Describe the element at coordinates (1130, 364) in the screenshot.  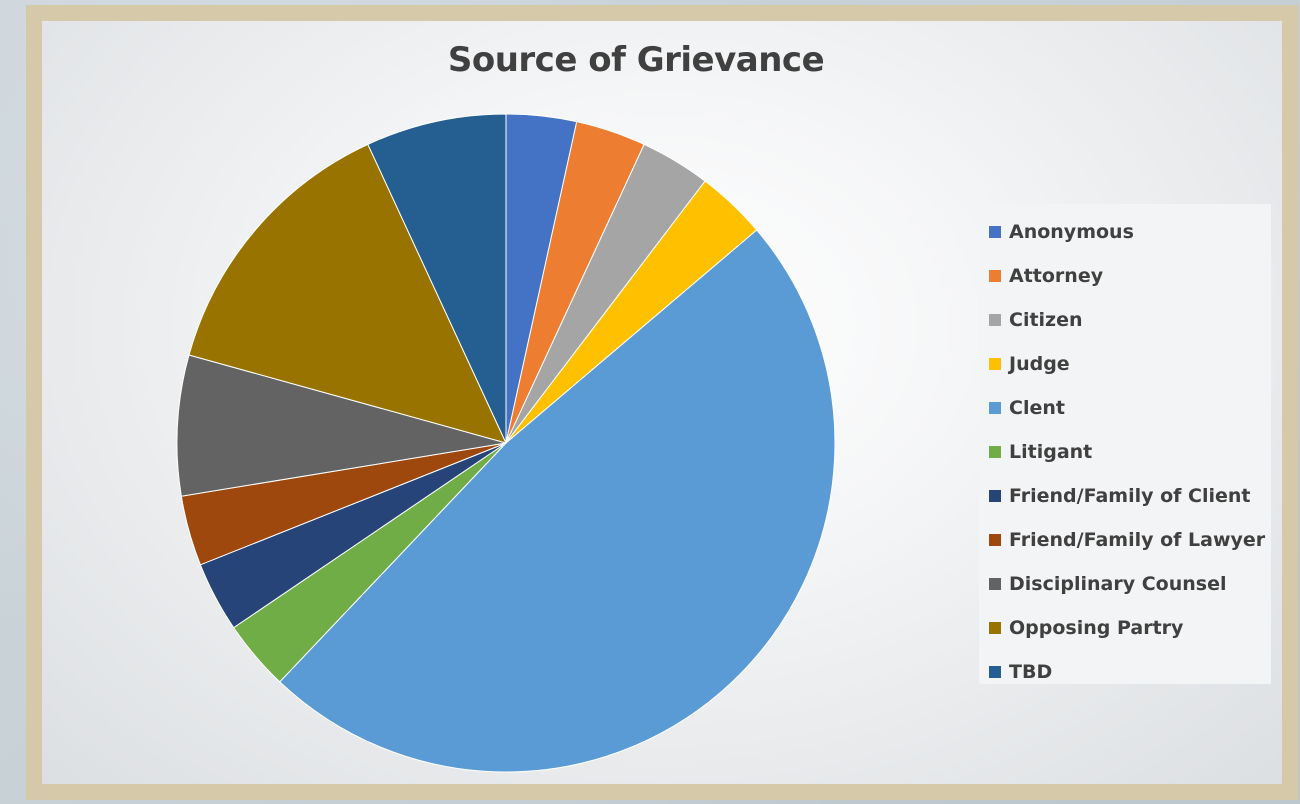
I see `legend-item: Judge` at that location.